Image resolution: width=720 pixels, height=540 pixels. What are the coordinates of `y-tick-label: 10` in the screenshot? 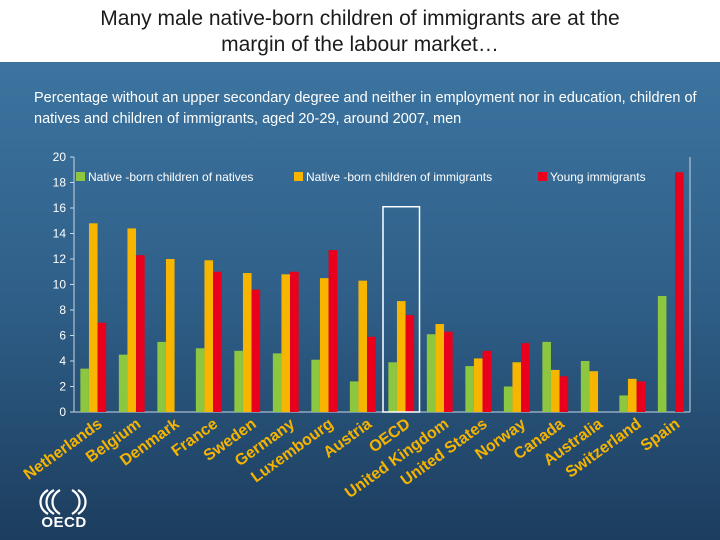 It's located at (60, 285).